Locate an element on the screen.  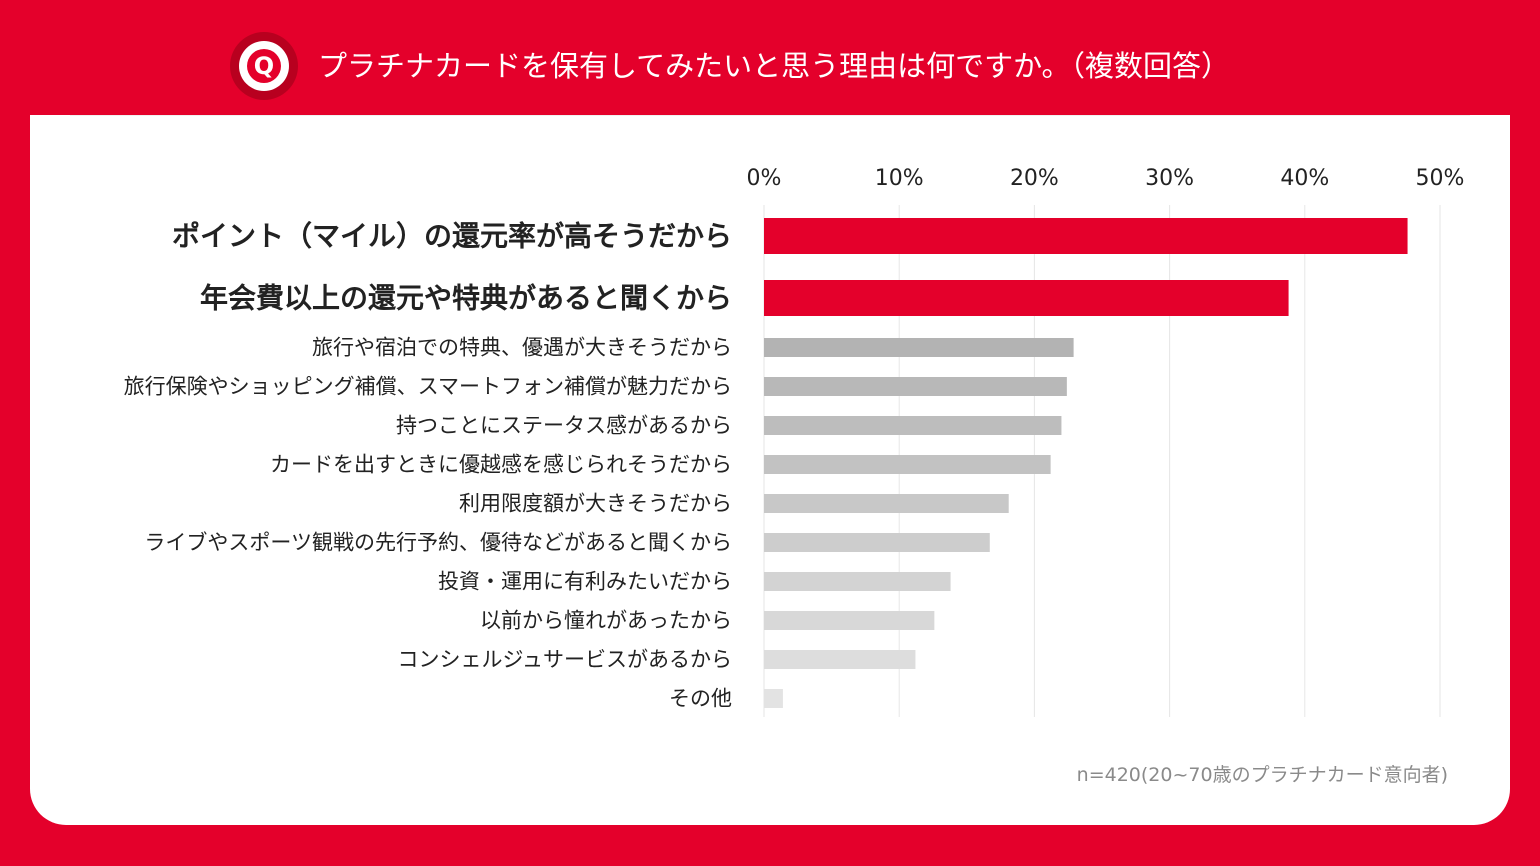
question-title: プラチナカードを保有してみたいと思う理由は何ですか。（複数回答） is located at coordinates (774, 66).